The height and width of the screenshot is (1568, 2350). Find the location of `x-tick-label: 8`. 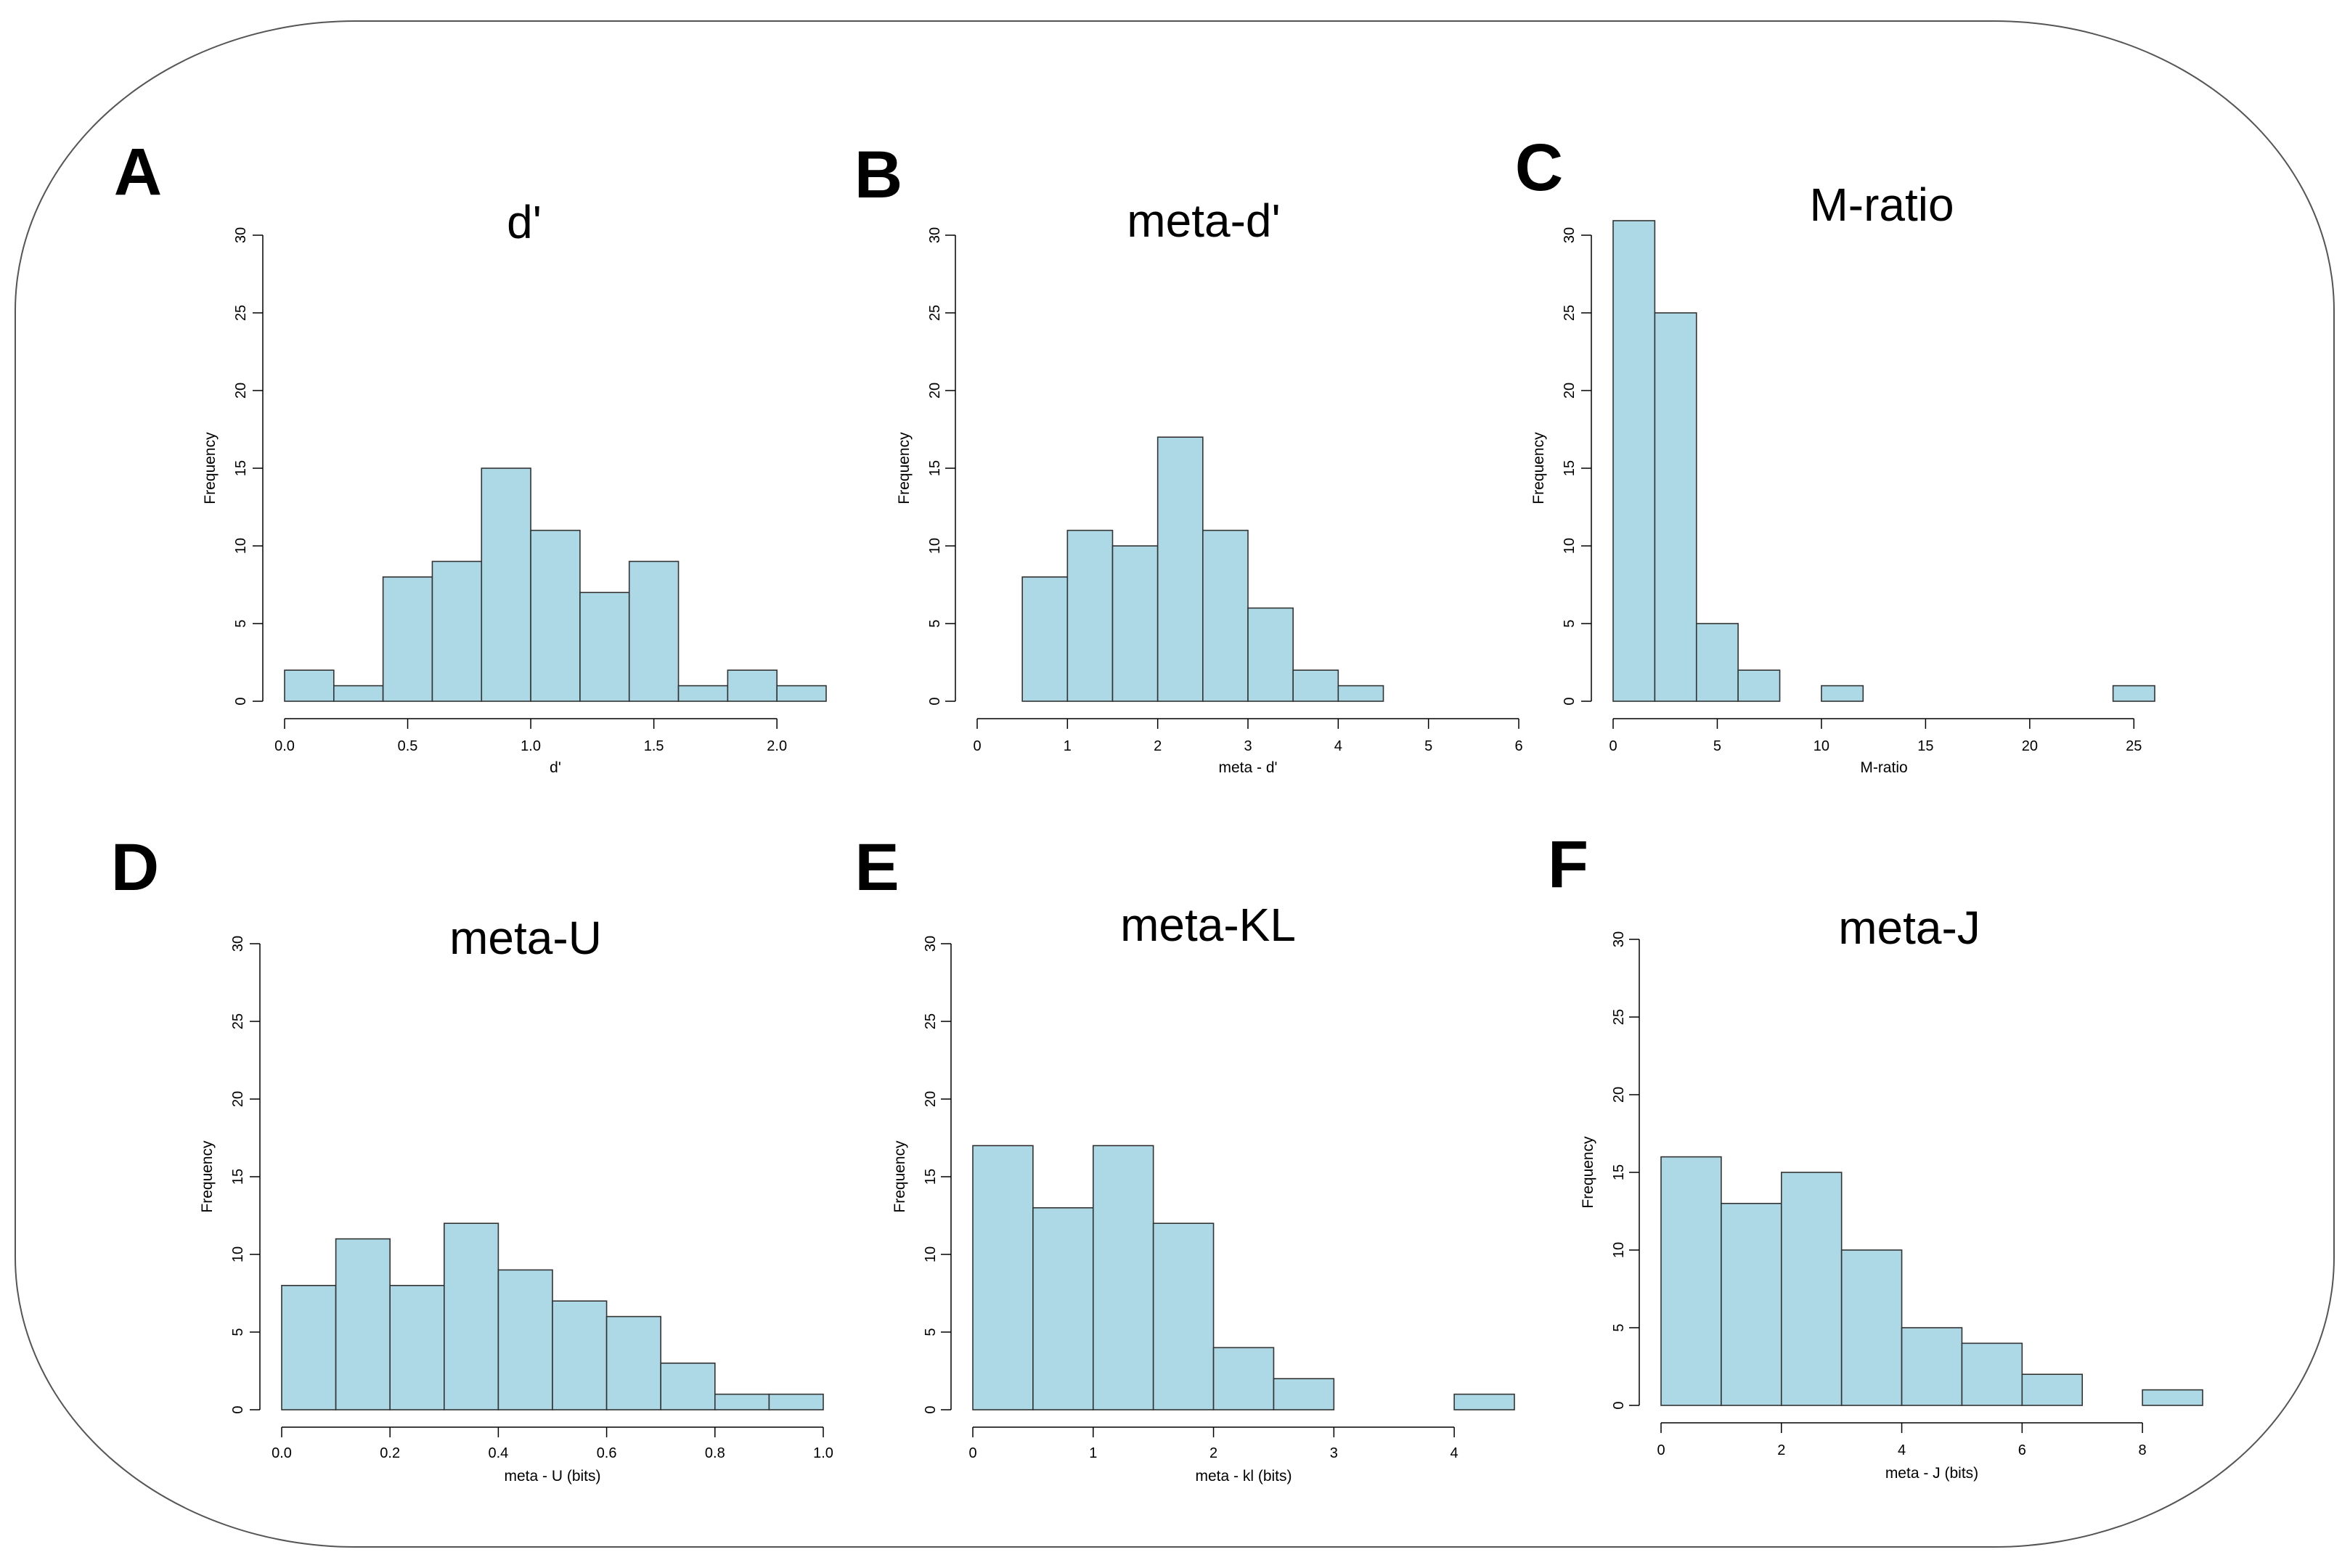

x-tick-label: 8 is located at coordinates (2143, 1450).